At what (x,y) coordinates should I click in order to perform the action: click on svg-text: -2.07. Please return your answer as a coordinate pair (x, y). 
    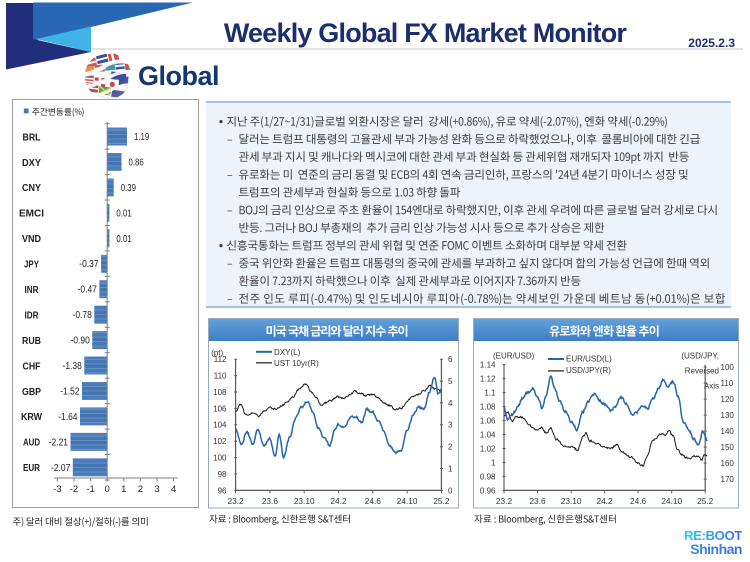
    Looking at the image, I should click on (60, 468).